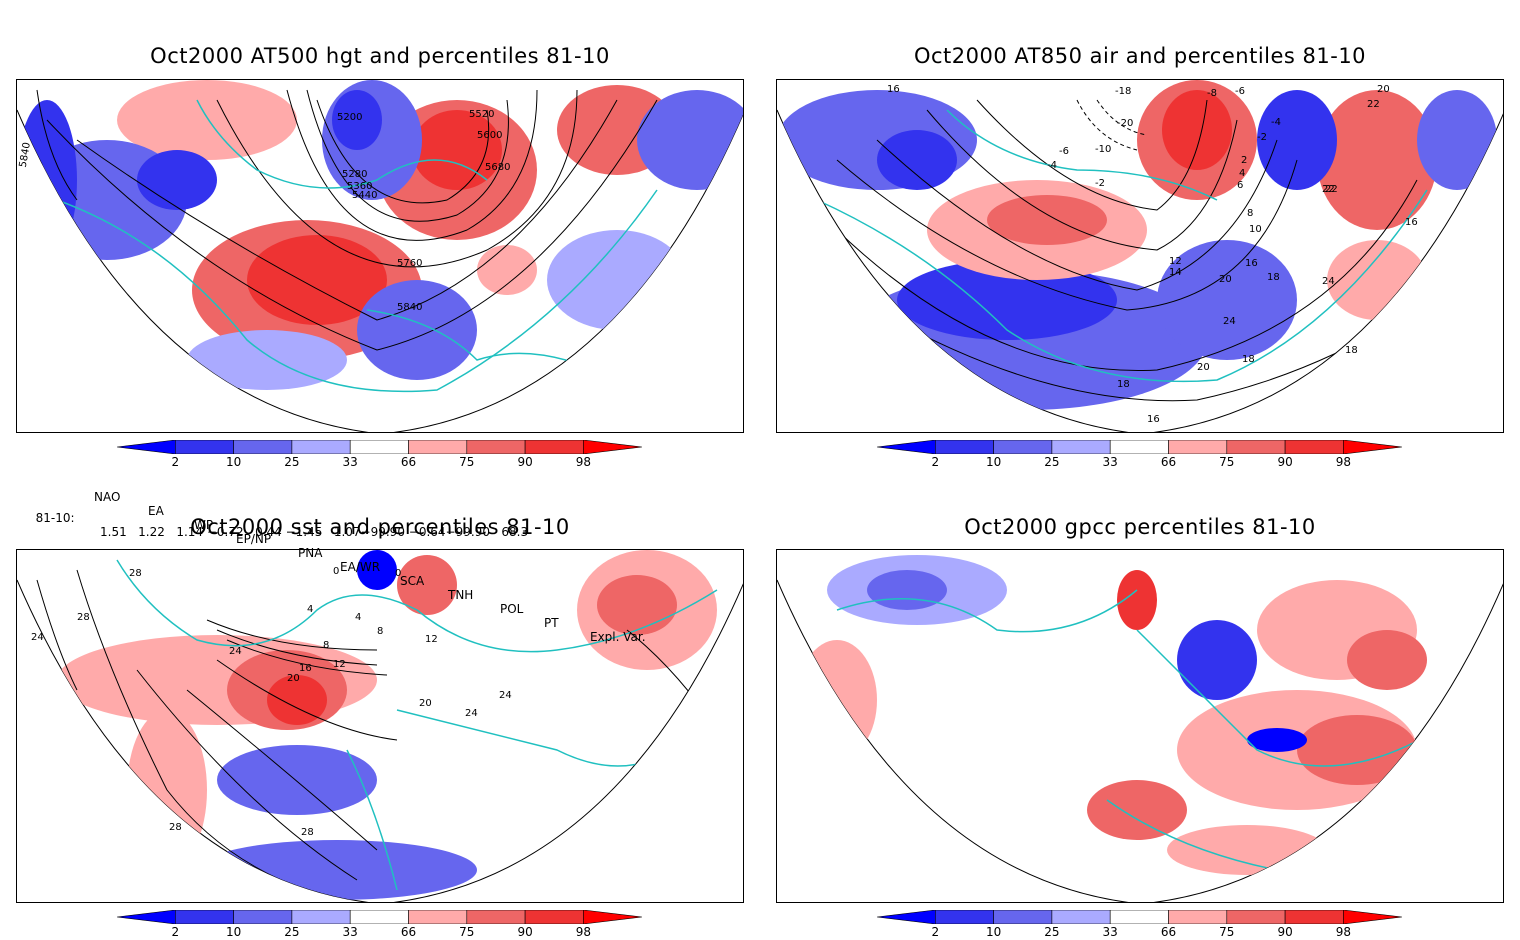  What do you see at coordinates (512, 609) in the screenshot?
I see `index-header: POL` at bounding box center [512, 609].